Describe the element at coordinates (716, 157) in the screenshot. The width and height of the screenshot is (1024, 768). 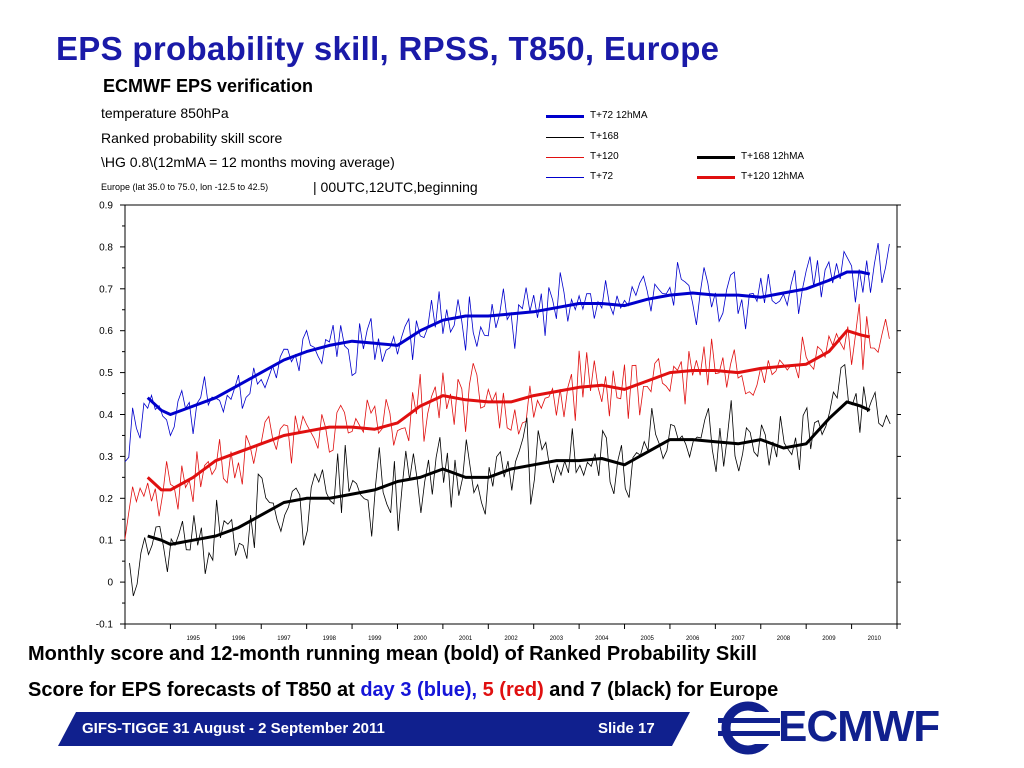
I see `legend-swatch-t168-ma` at that location.